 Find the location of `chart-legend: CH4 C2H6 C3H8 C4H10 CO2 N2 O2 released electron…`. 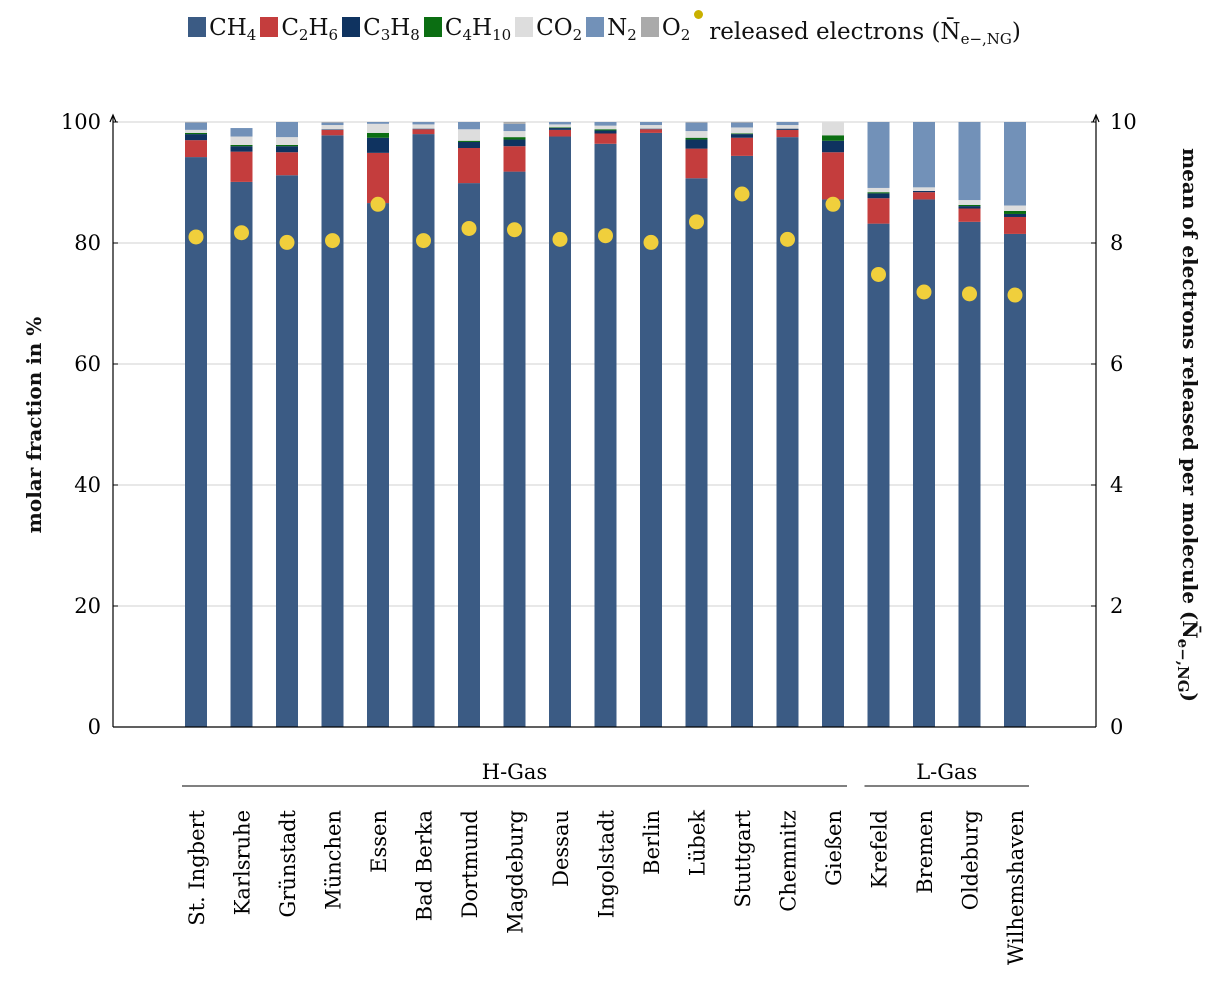

chart-legend: CH4 C2H6 C3H8 C4H10 CO2 N2 O2 released electron… is located at coordinates (604, 29).